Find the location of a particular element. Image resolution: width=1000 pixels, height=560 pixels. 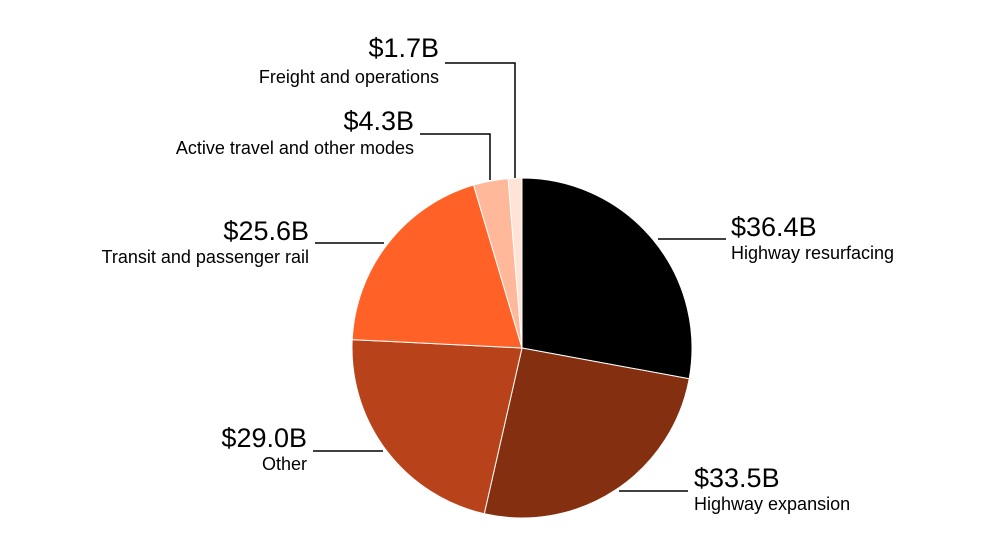

slice-value-highway-resurfacing: $36.4B is located at coordinates (774, 227).